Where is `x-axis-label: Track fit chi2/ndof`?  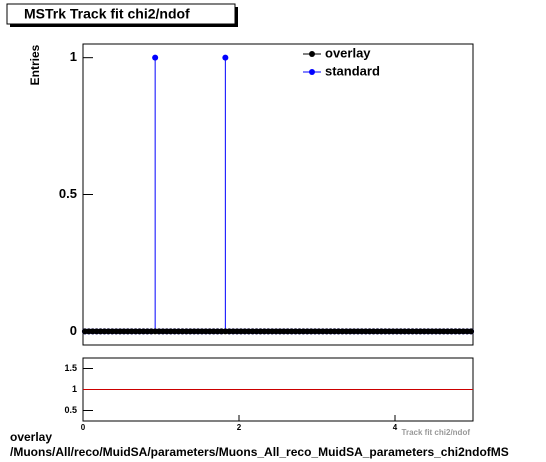
x-axis-label: Track fit chi2/ndof is located at coordinates (436, 432).